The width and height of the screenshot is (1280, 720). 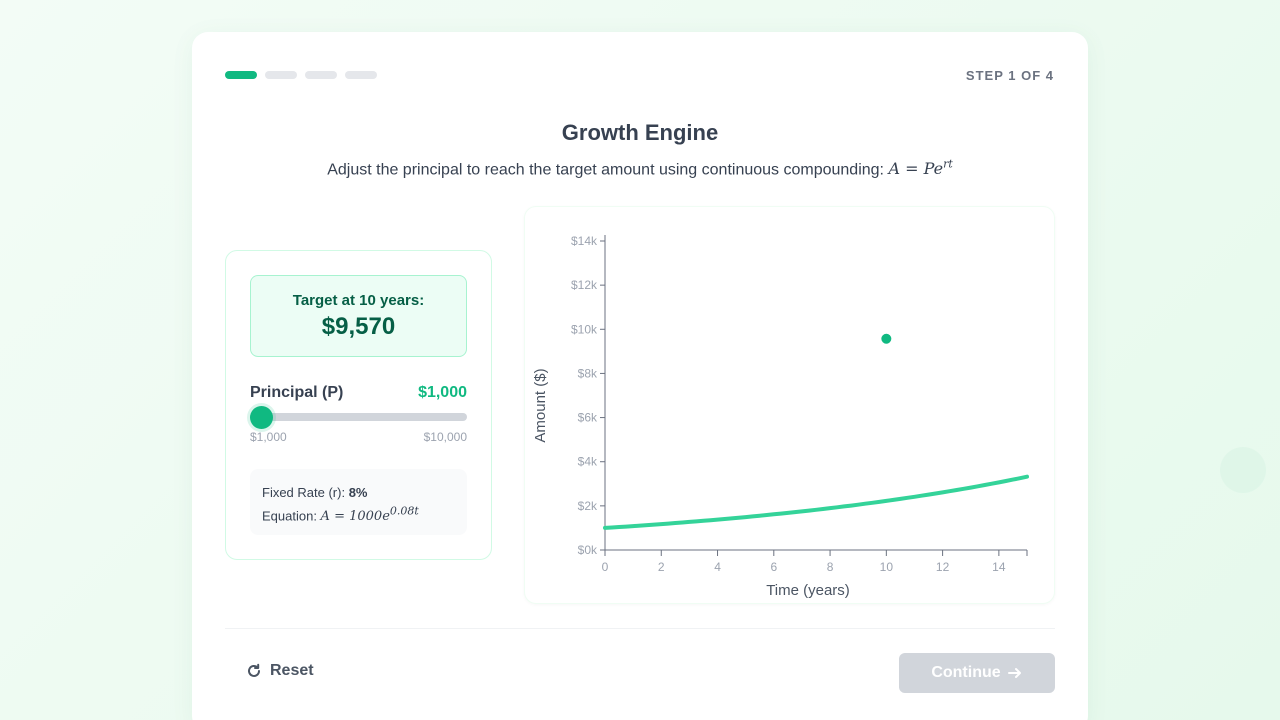 What do you see at coordinates (588, 373) in the screenshot?
I see `y-tick-label: $8k` at bounding box center [588, 373].